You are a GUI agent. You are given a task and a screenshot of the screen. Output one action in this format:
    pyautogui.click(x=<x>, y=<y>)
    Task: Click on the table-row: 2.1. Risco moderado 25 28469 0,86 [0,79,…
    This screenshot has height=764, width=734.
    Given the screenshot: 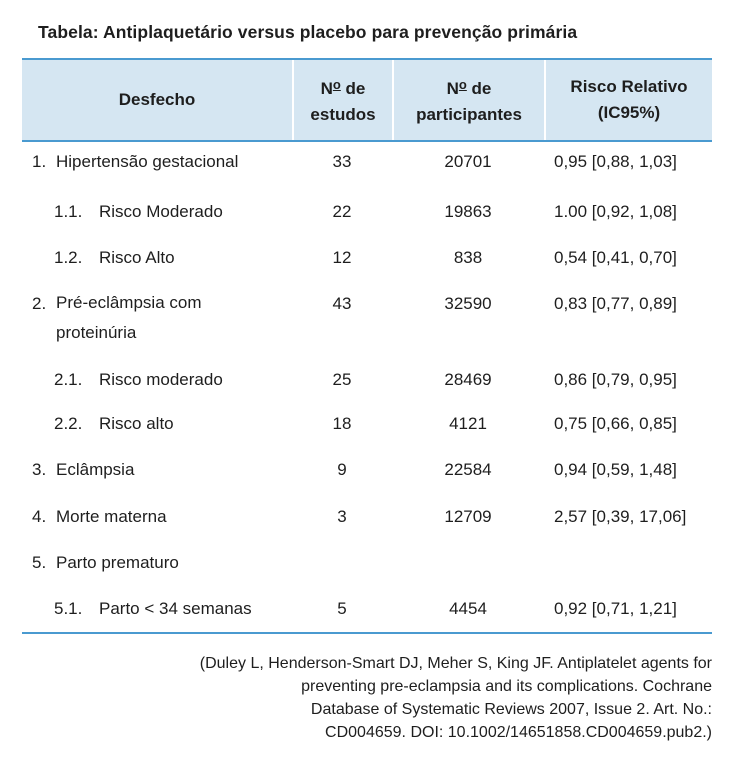 What is the action you would take?
    pyautogui.click(x=367, y=392)
    